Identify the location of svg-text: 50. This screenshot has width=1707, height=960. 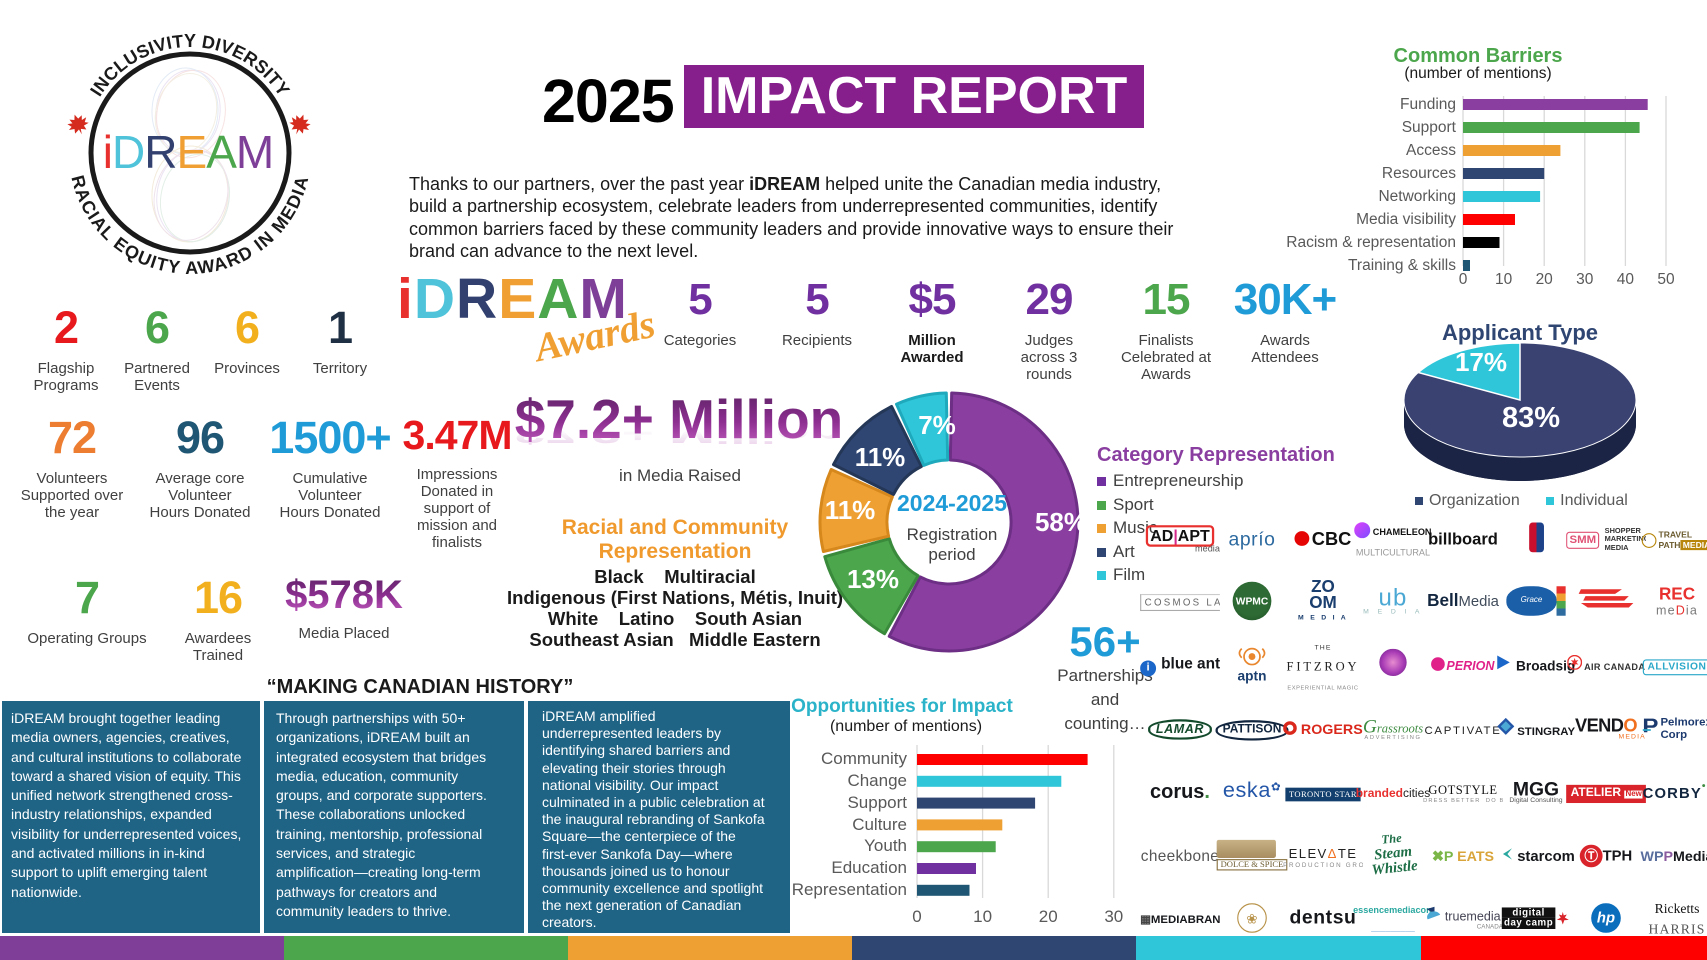
(1666, 279).